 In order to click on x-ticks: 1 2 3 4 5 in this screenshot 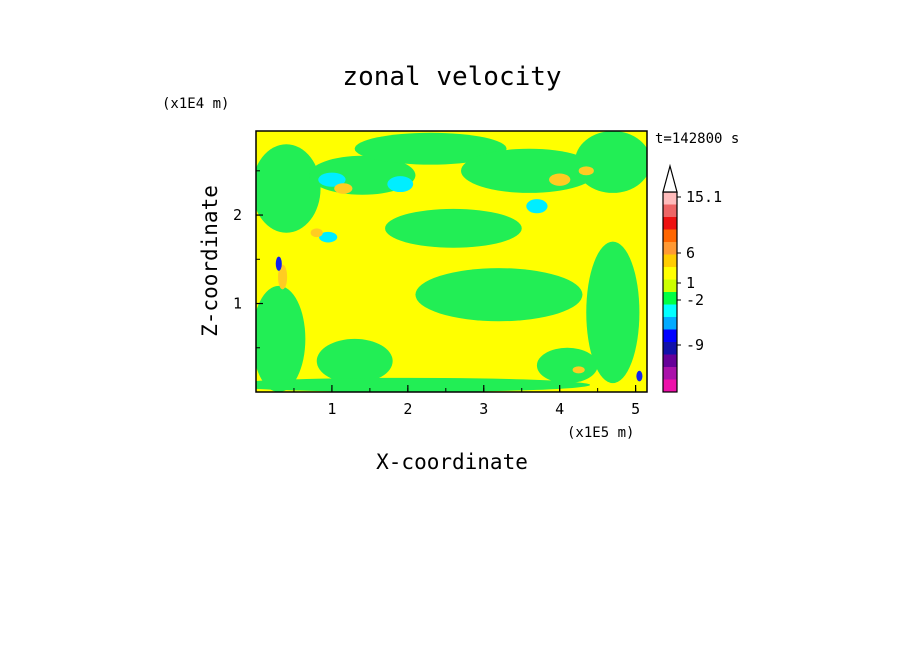, I will do `click(466, 401)`.